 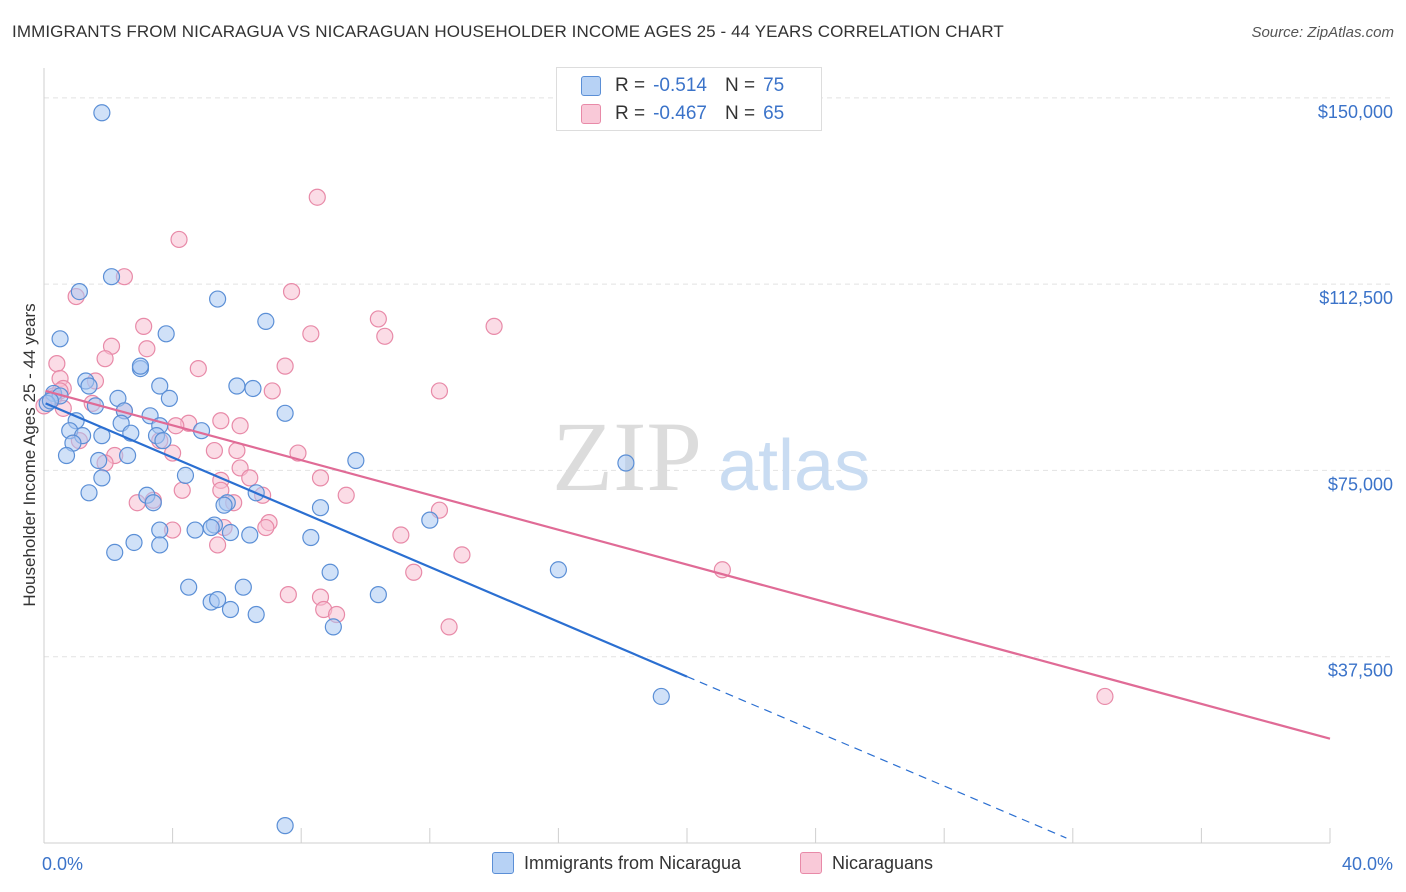 What do you see at coordinates (1360, 671) in the screenshot?
I see `y-tick-label: $37,500` at bounding box center [1360, 671].